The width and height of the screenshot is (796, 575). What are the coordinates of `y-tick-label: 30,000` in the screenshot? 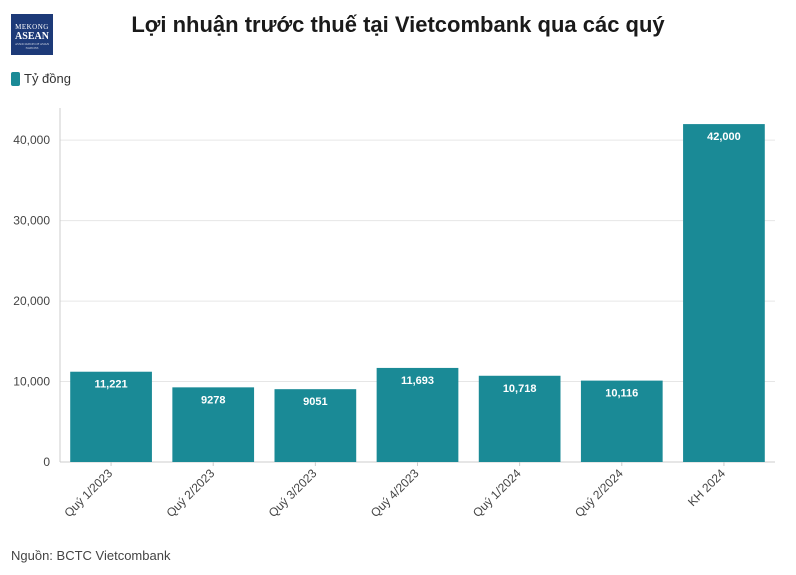 It's located at (31, 221).